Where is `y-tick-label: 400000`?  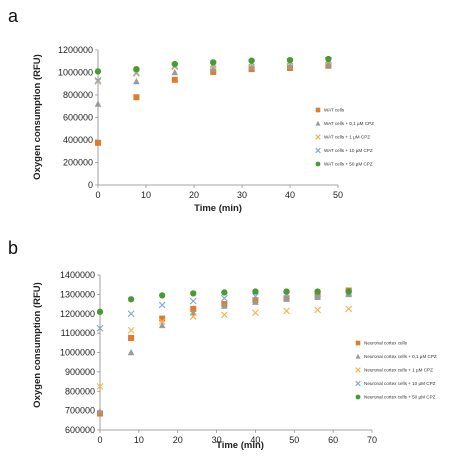 y-tick-label: 400000 is located at coordinates (78, 140).